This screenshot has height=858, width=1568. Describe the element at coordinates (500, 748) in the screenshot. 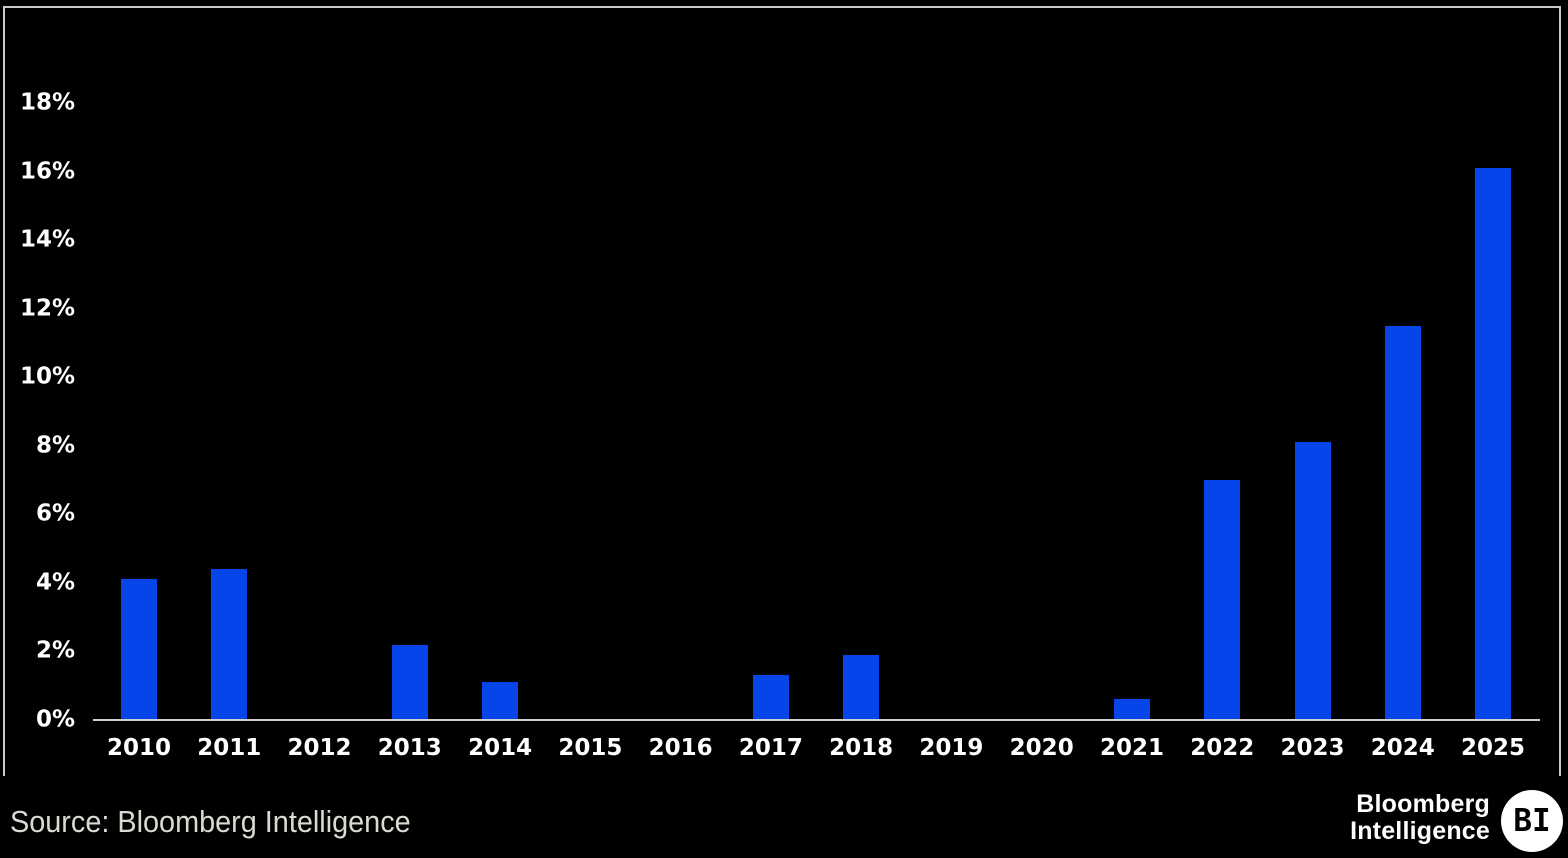

I see `x-tick-label-2014: 2014` at that location.